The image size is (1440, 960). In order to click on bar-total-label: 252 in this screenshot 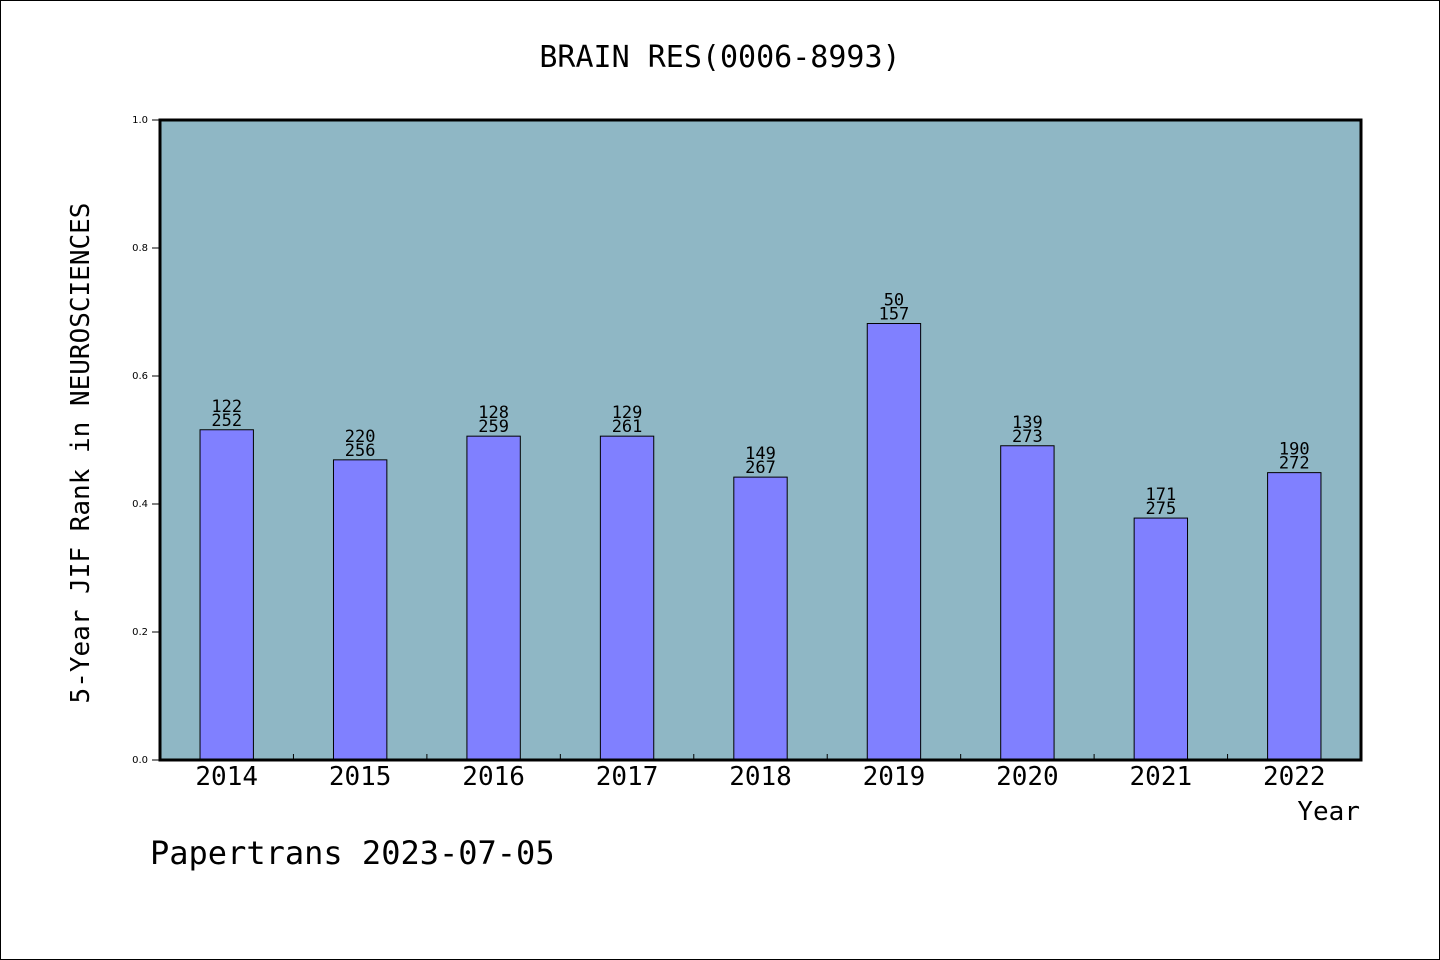, I will do `click(226, 421)`.